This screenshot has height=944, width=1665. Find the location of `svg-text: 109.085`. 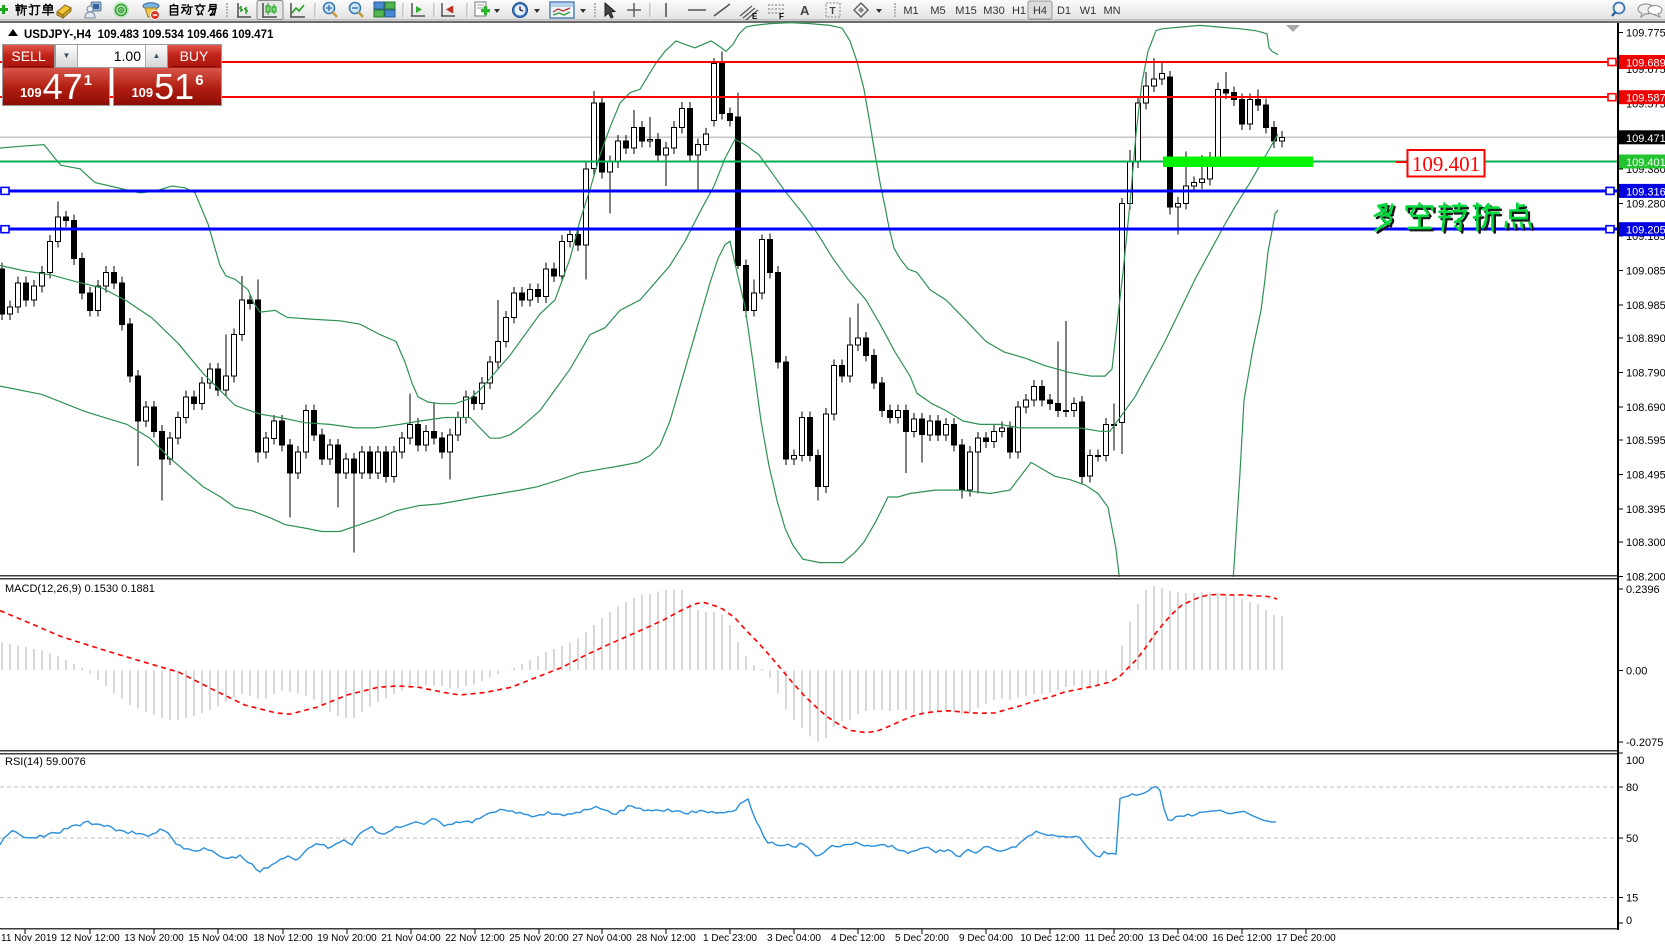

svg-text: 109.085 is located at coordinates (1645, 272).